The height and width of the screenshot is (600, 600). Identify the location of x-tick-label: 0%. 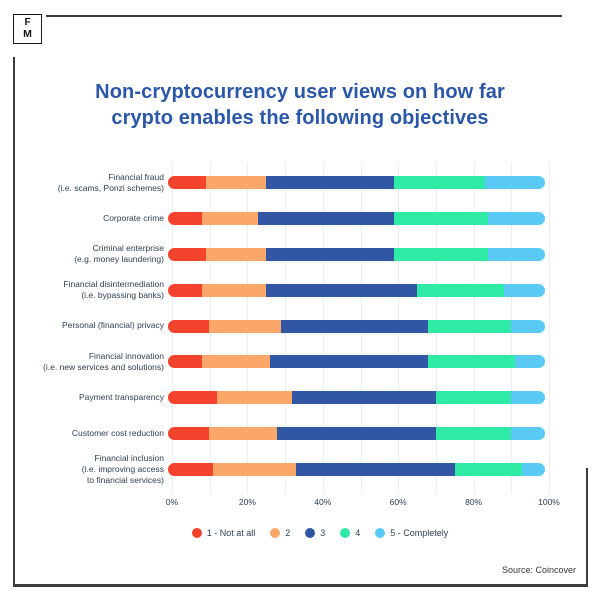
(172, 502).